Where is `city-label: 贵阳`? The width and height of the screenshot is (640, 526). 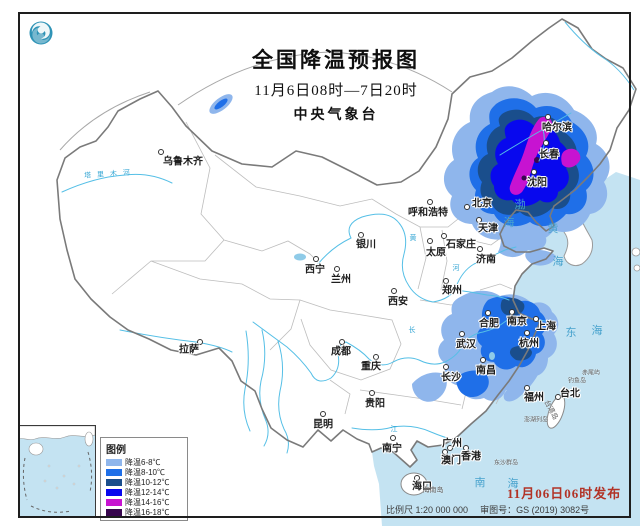
city-label: 贵阳 is located at coordinates (375, 404).